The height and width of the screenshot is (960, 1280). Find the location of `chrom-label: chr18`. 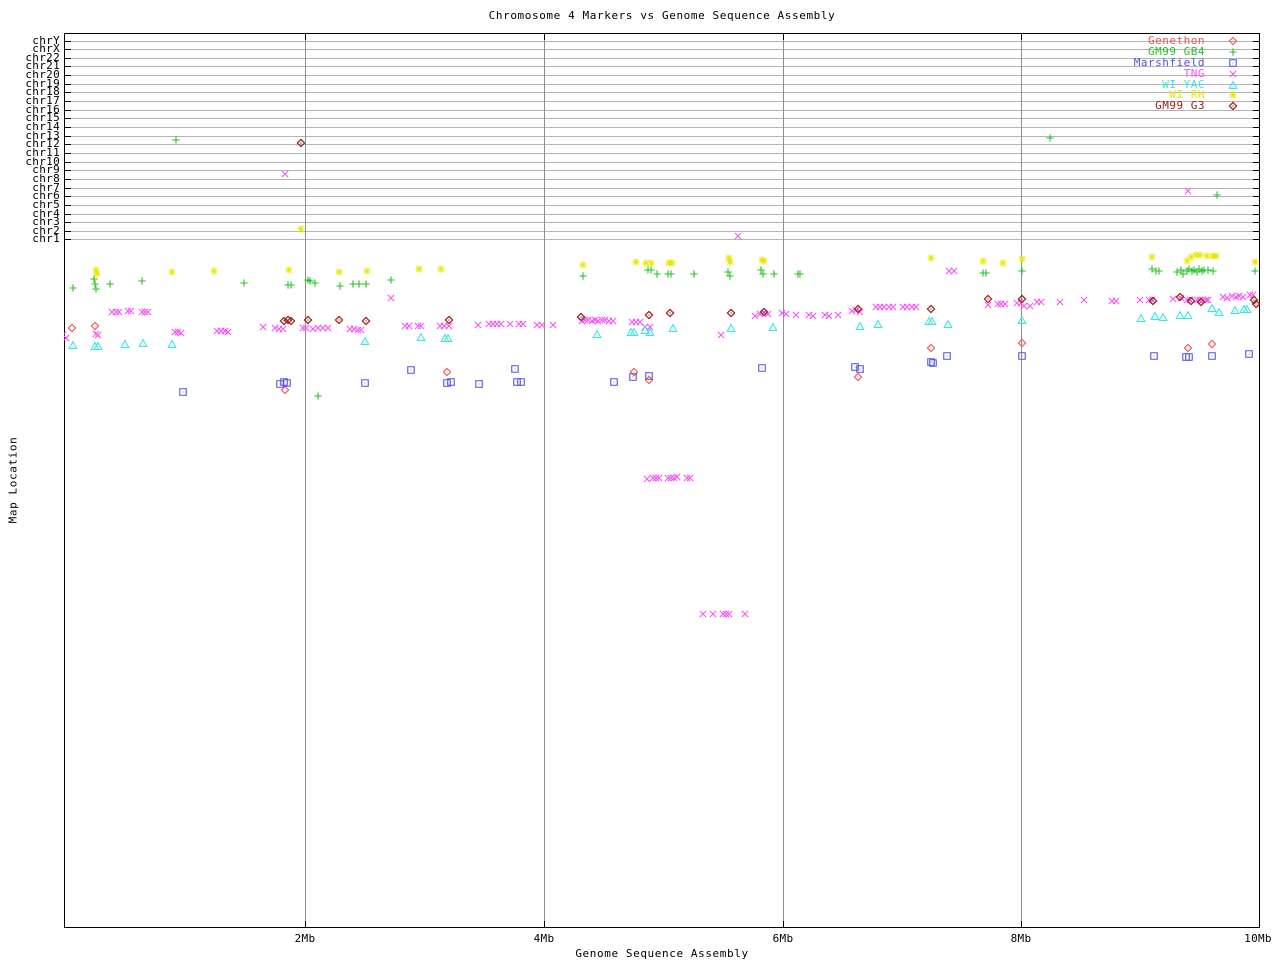

chrom-label: chr18 is located at coordinates (42, 91).